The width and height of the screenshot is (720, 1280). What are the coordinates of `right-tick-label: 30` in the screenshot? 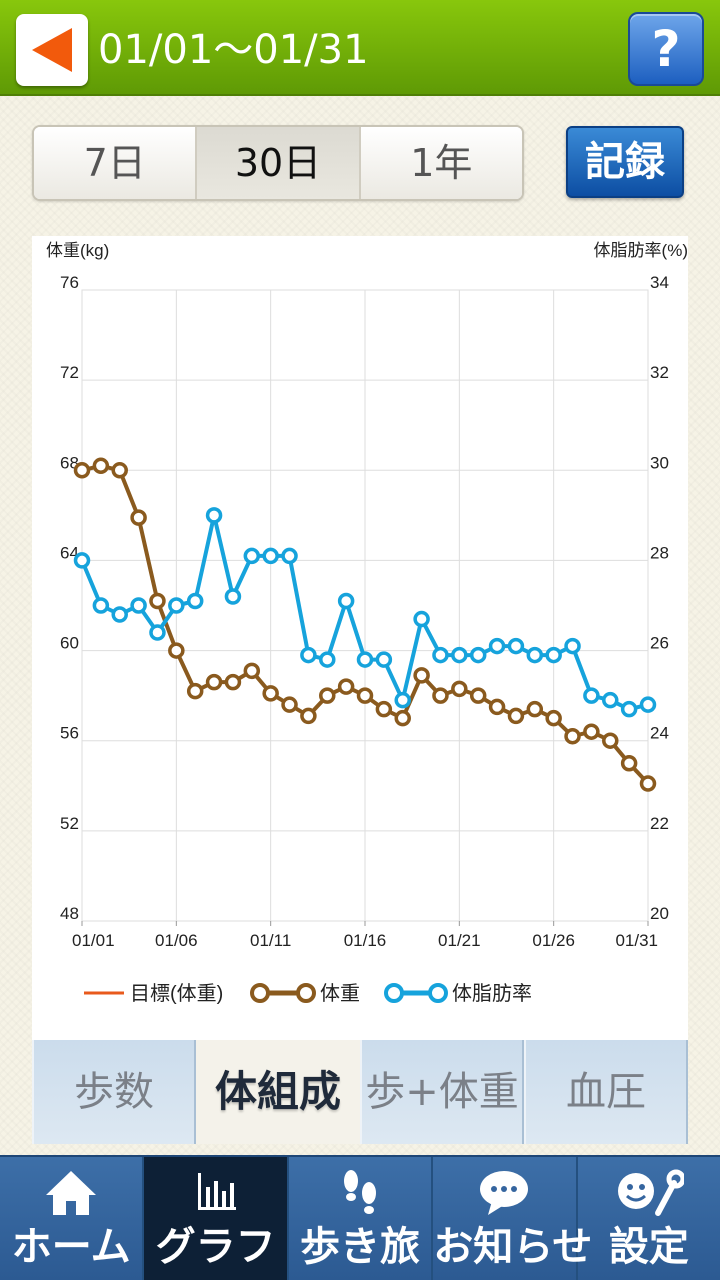 It's located at (659, 462).